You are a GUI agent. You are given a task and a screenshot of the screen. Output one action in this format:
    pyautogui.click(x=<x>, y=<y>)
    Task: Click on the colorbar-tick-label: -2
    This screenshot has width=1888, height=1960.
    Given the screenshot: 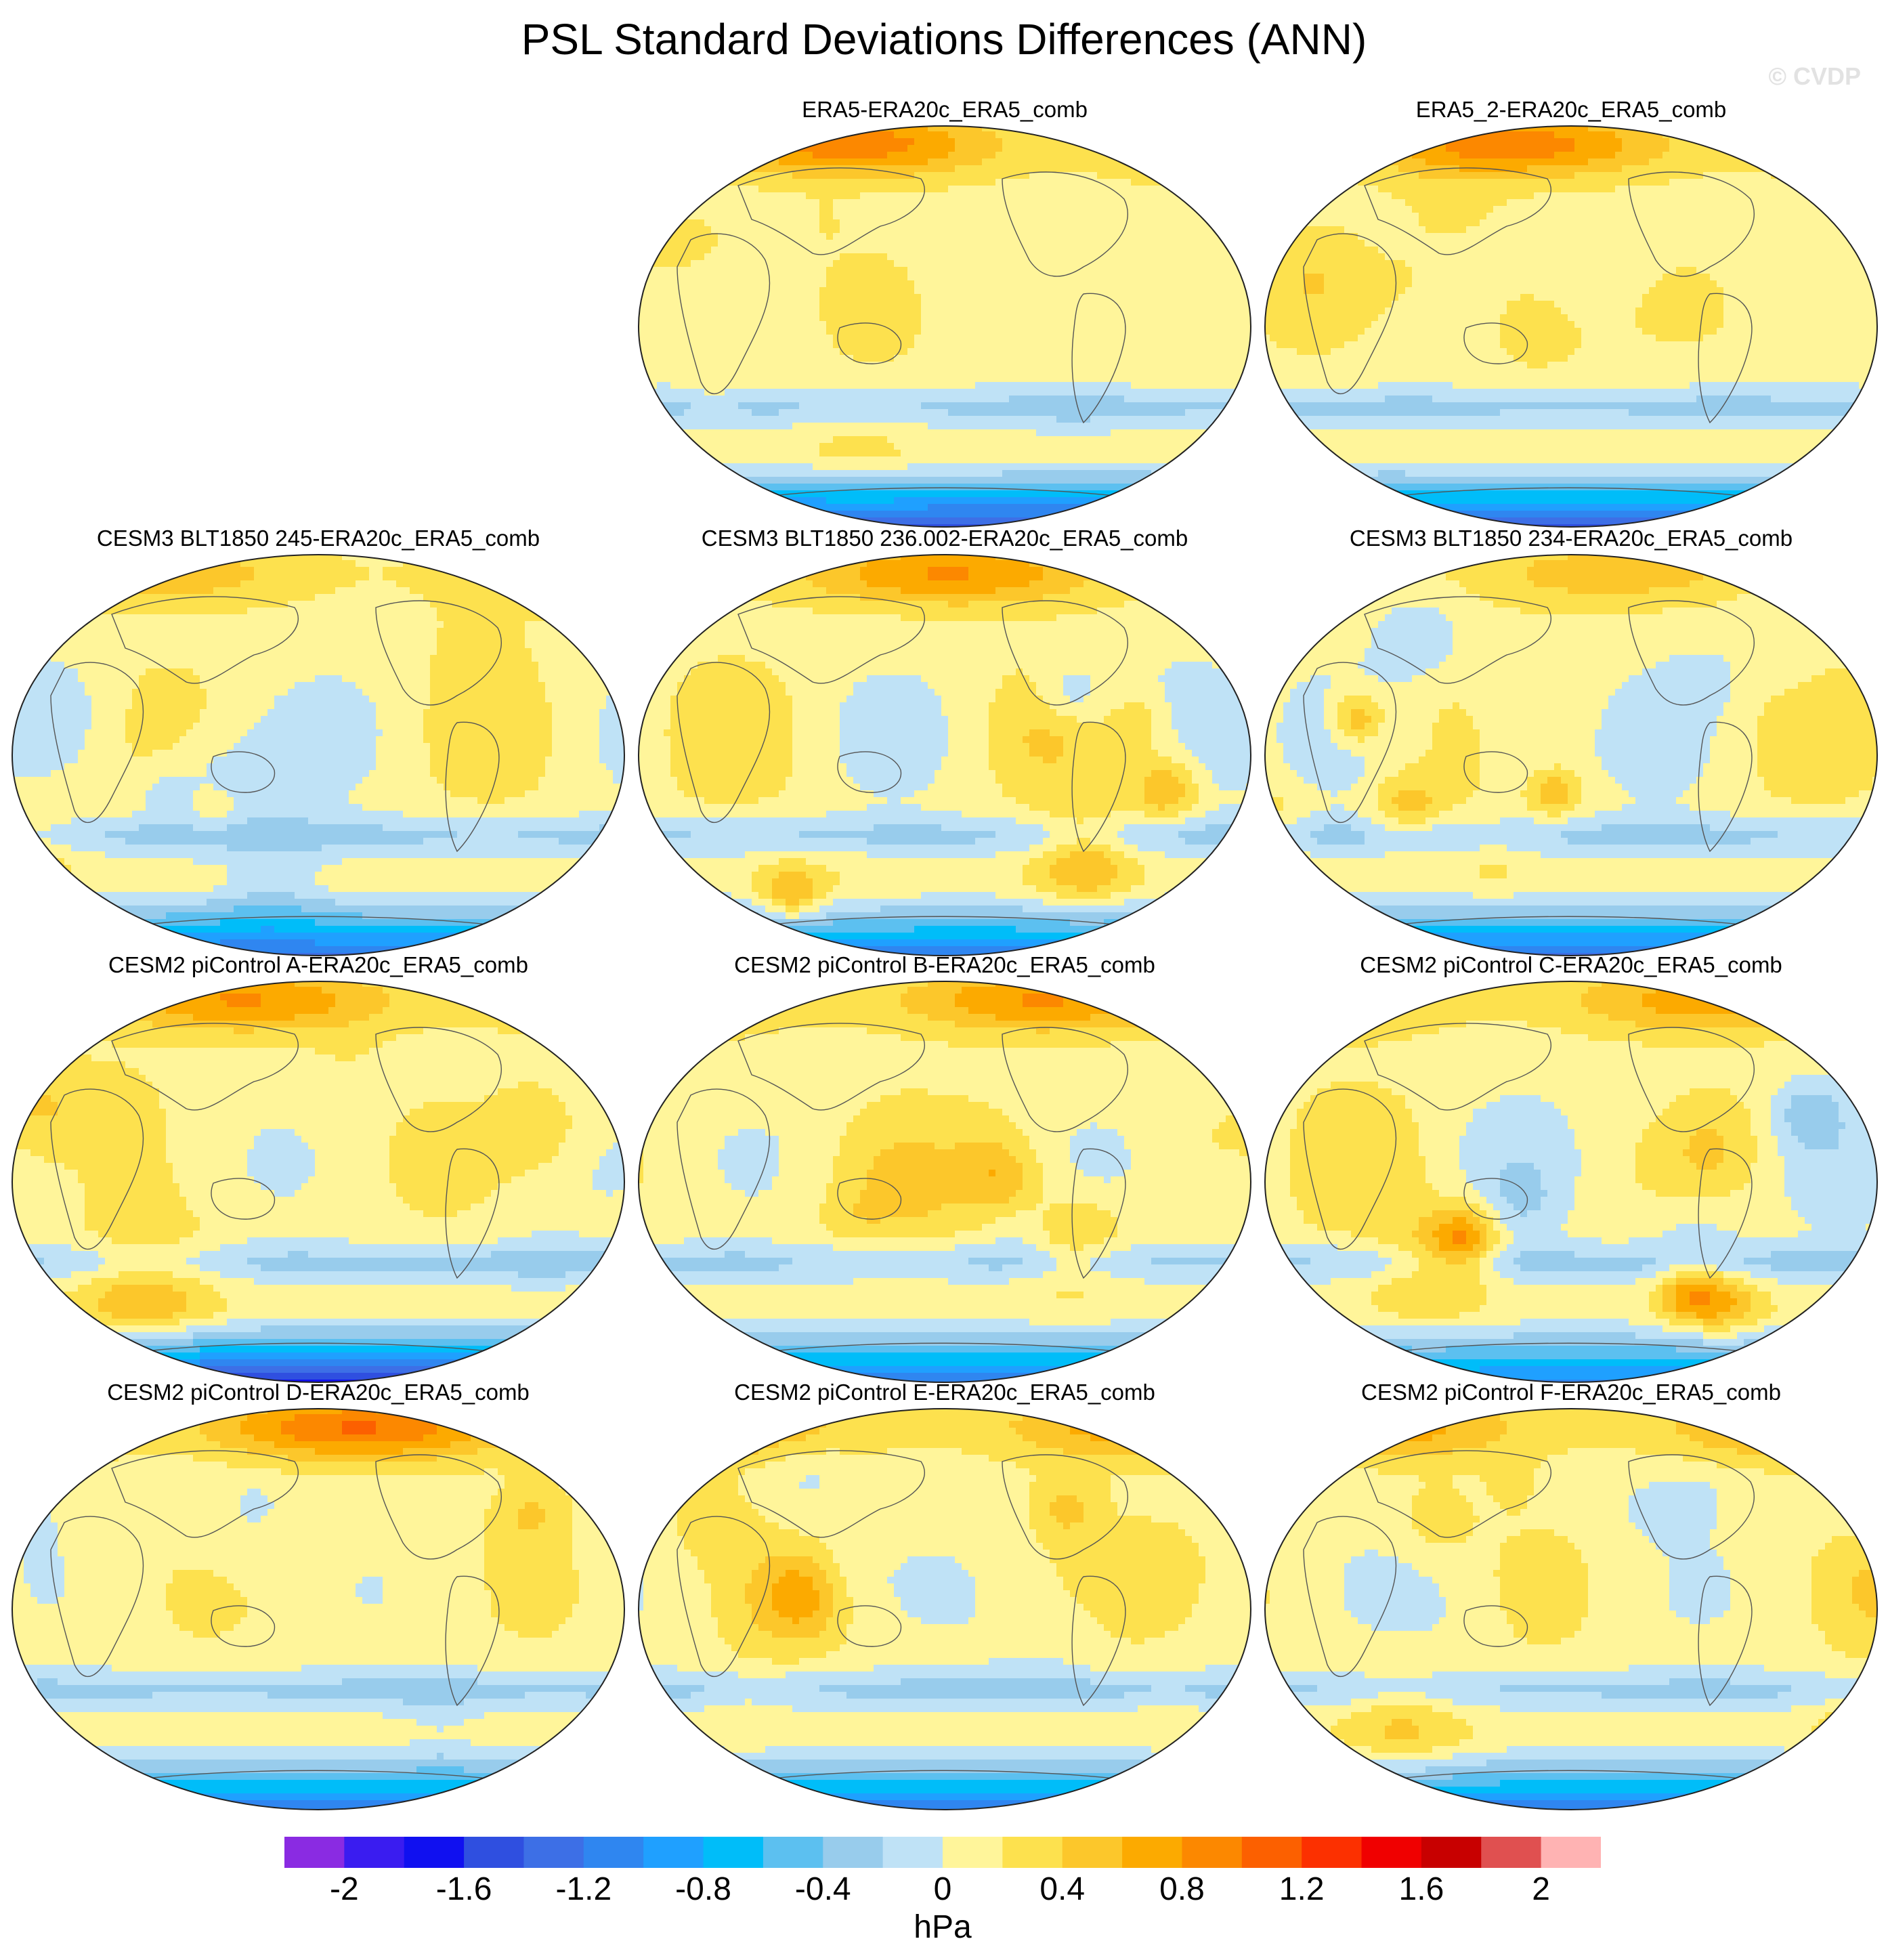 What is the action you would take?
    pyautogui.click(x=344, y=1890)
    